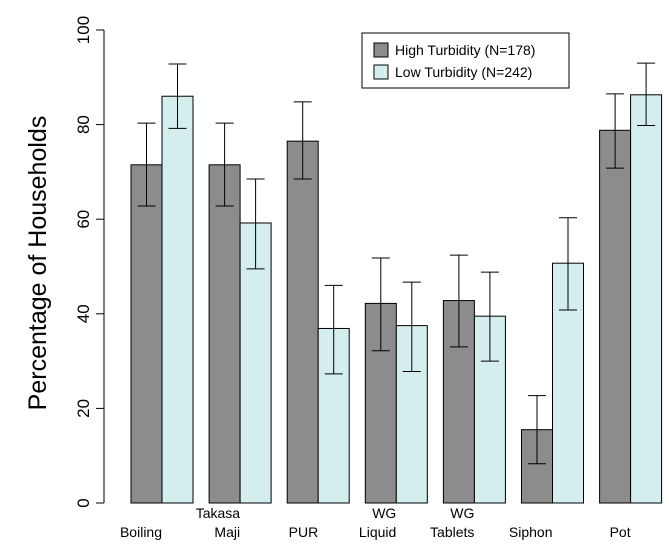  I want to click on category-label: Liquid, so click(377, 532).